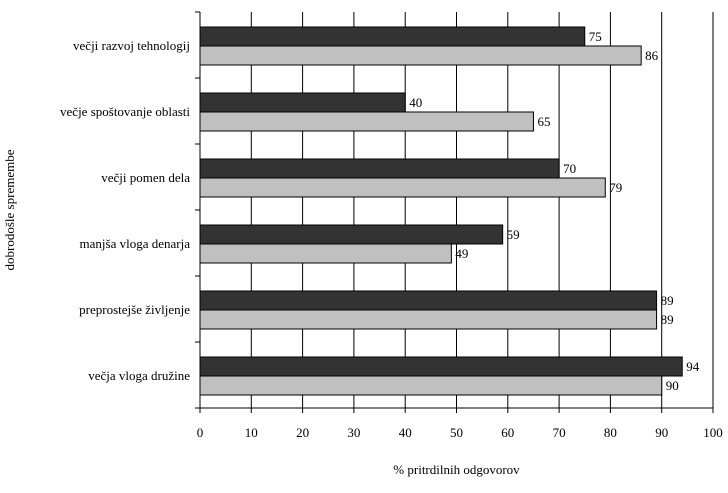 This screenshot has height=493, width=728. What do you see at coordinates (456, 469) in the screenshot?
I see `x-axis-title: % pritrdilnih odgovorov` at bounding box center [456, 469].